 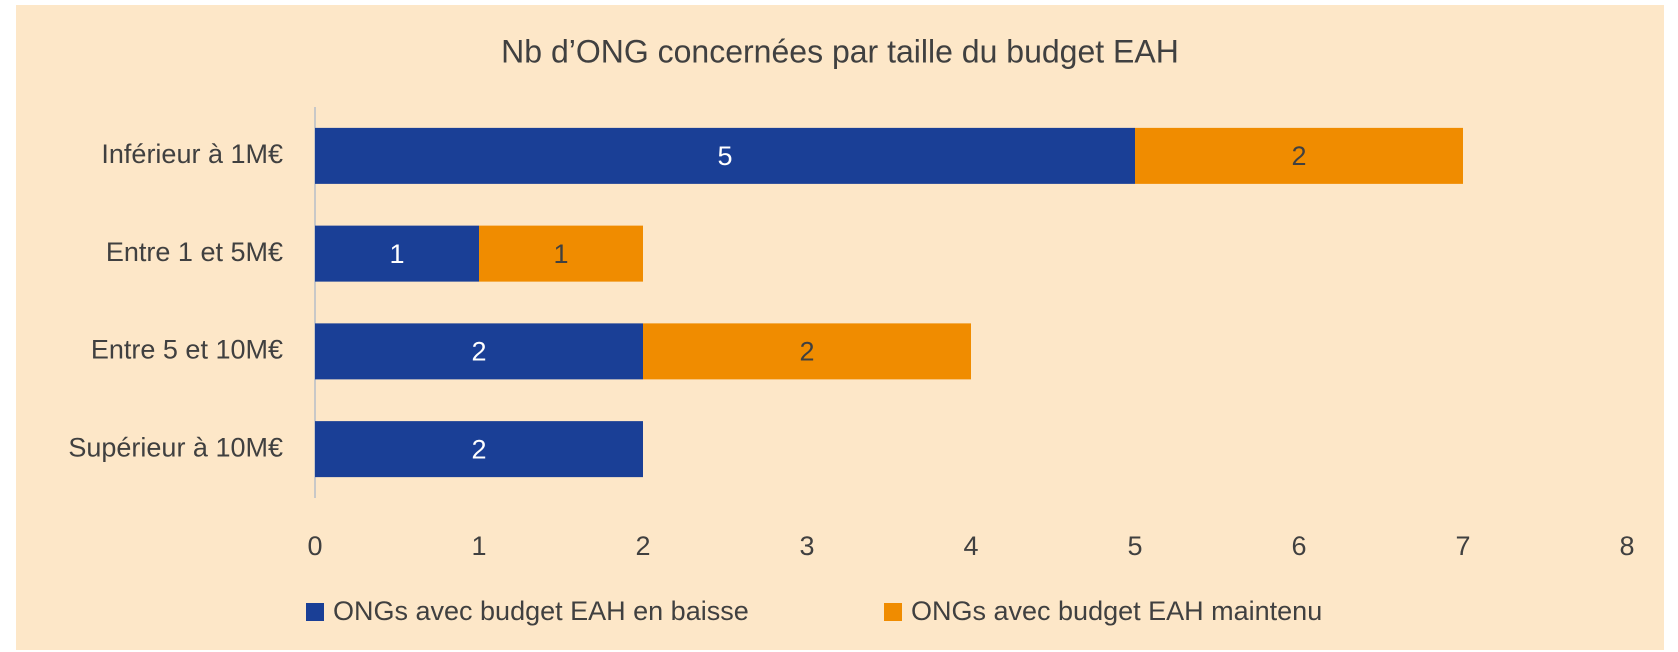 What do you see at coordinates (1626, 546) in the screenshot?
I see `x-tick-label: 8` at bounding box center [1626, 546].